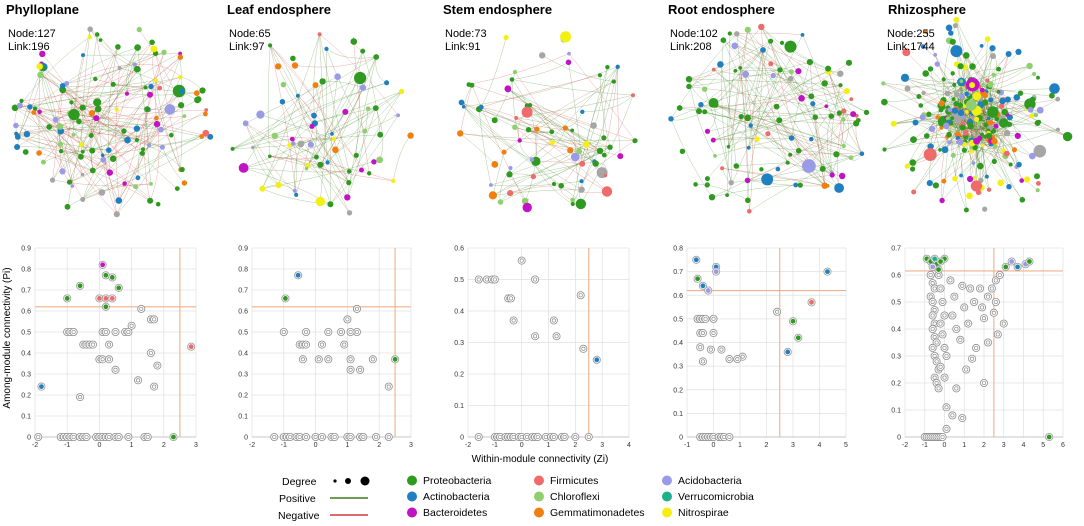  Describe the element at coordinates (714, 445) in the screenshot. I see `x-tick-label: 0` at that location.